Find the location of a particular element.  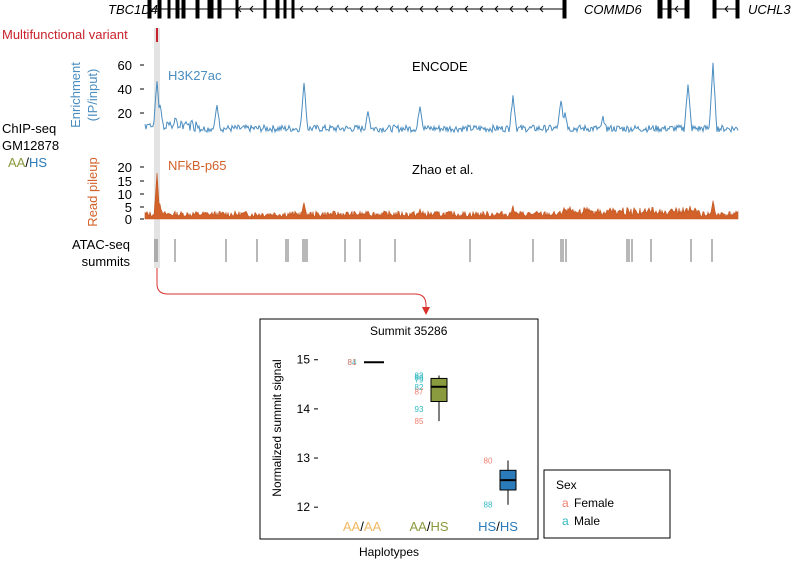

boxplot-ytick-label: 15 is located at coordinates (304, 360).